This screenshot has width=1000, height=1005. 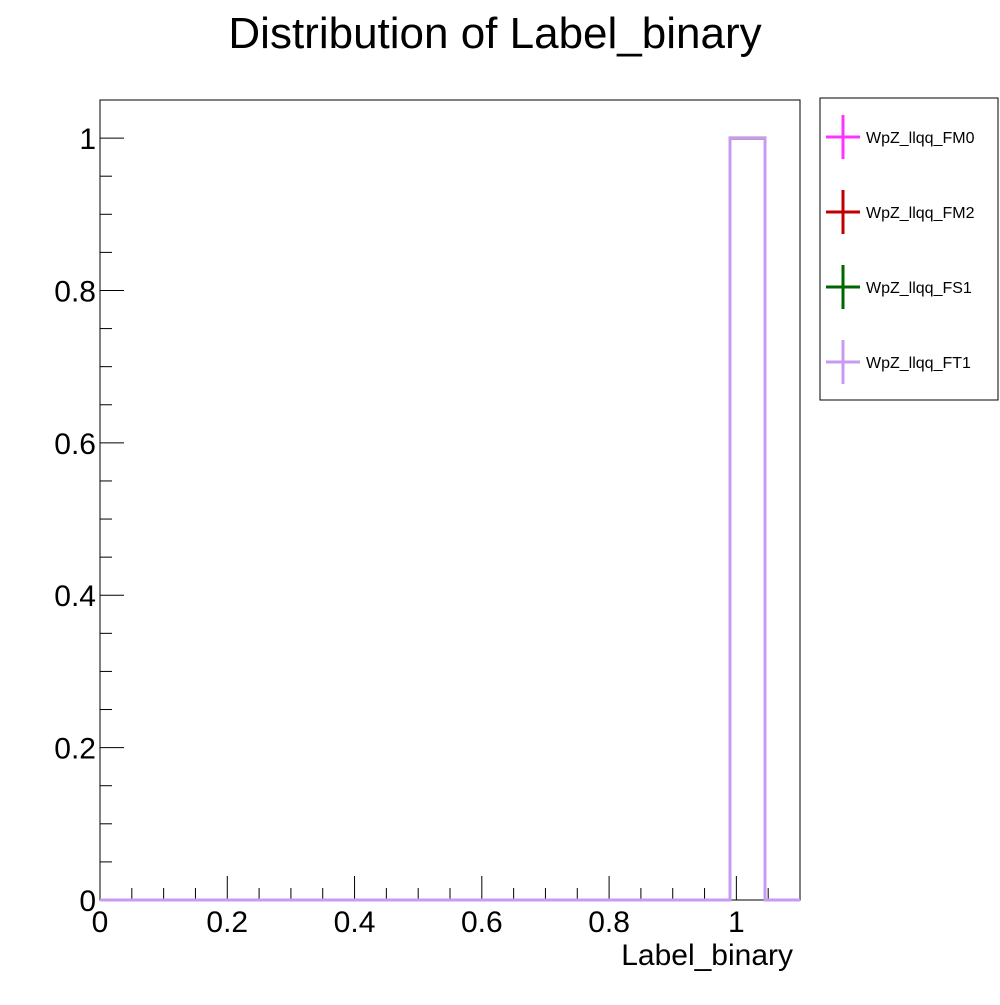 What do you see at coordinates (75, 596) in the screenshot?
I see `y-tick-label: 0.4` at bounding box center [75, 596].